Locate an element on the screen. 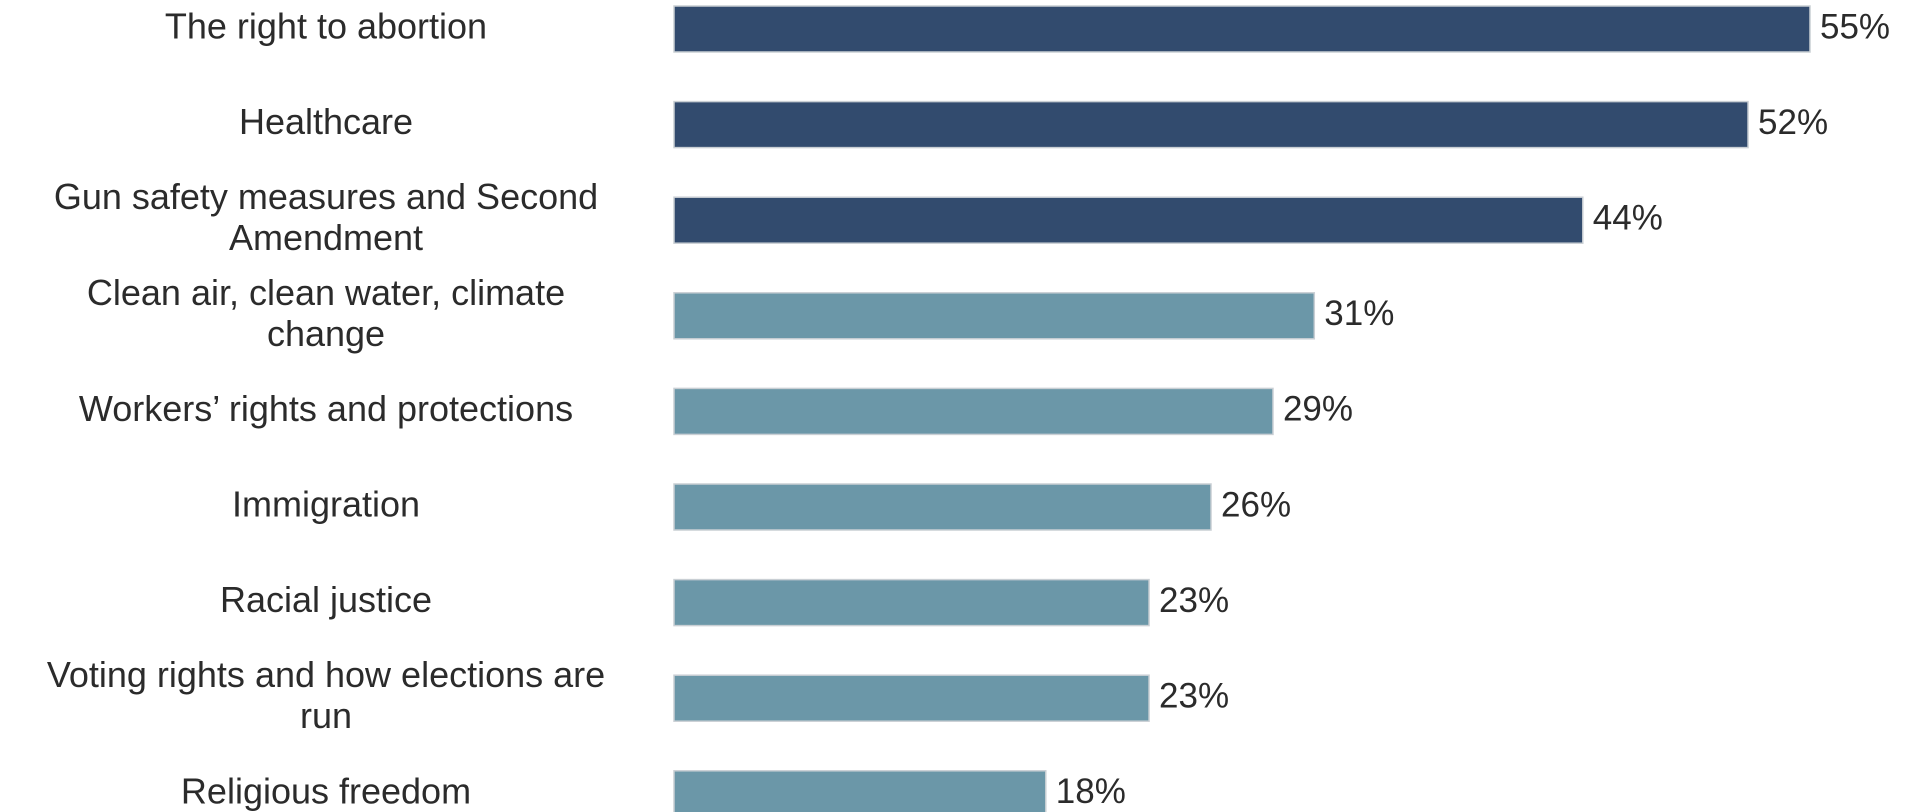 Image resolution: width=1906 pixels, height=812 pixels. category-label-line: Workers’ rights and protections is located at coordinates (326, 408).